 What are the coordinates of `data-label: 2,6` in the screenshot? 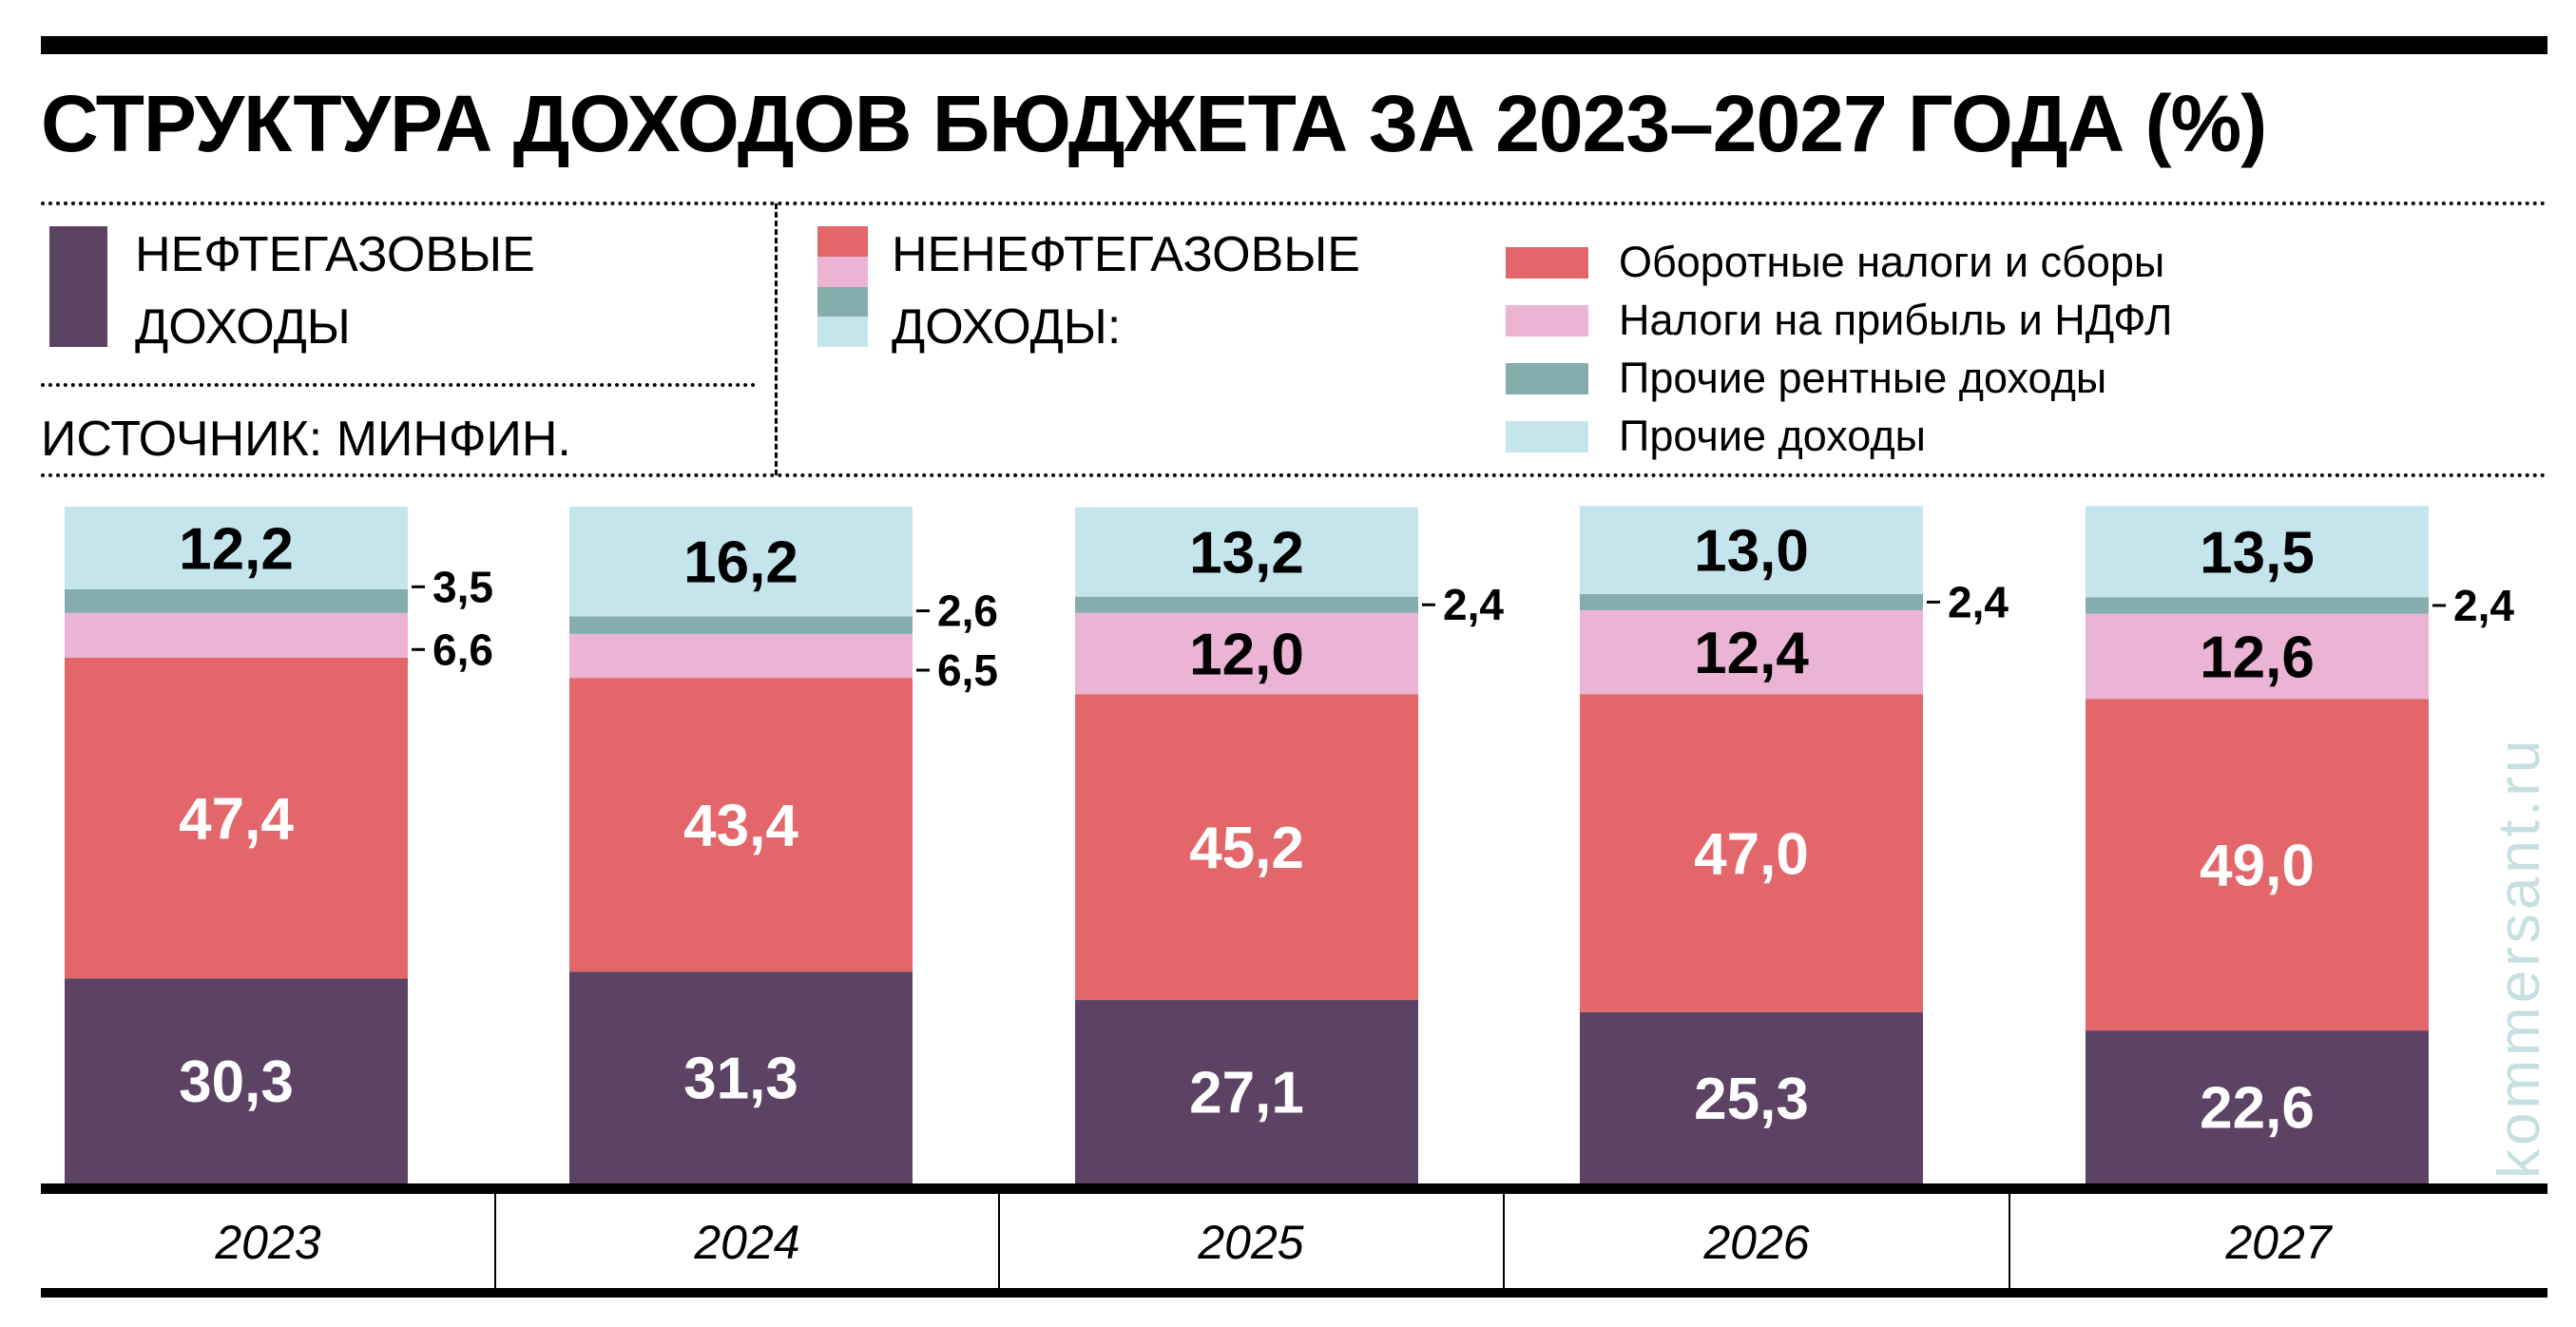 It's located at (967, 611).